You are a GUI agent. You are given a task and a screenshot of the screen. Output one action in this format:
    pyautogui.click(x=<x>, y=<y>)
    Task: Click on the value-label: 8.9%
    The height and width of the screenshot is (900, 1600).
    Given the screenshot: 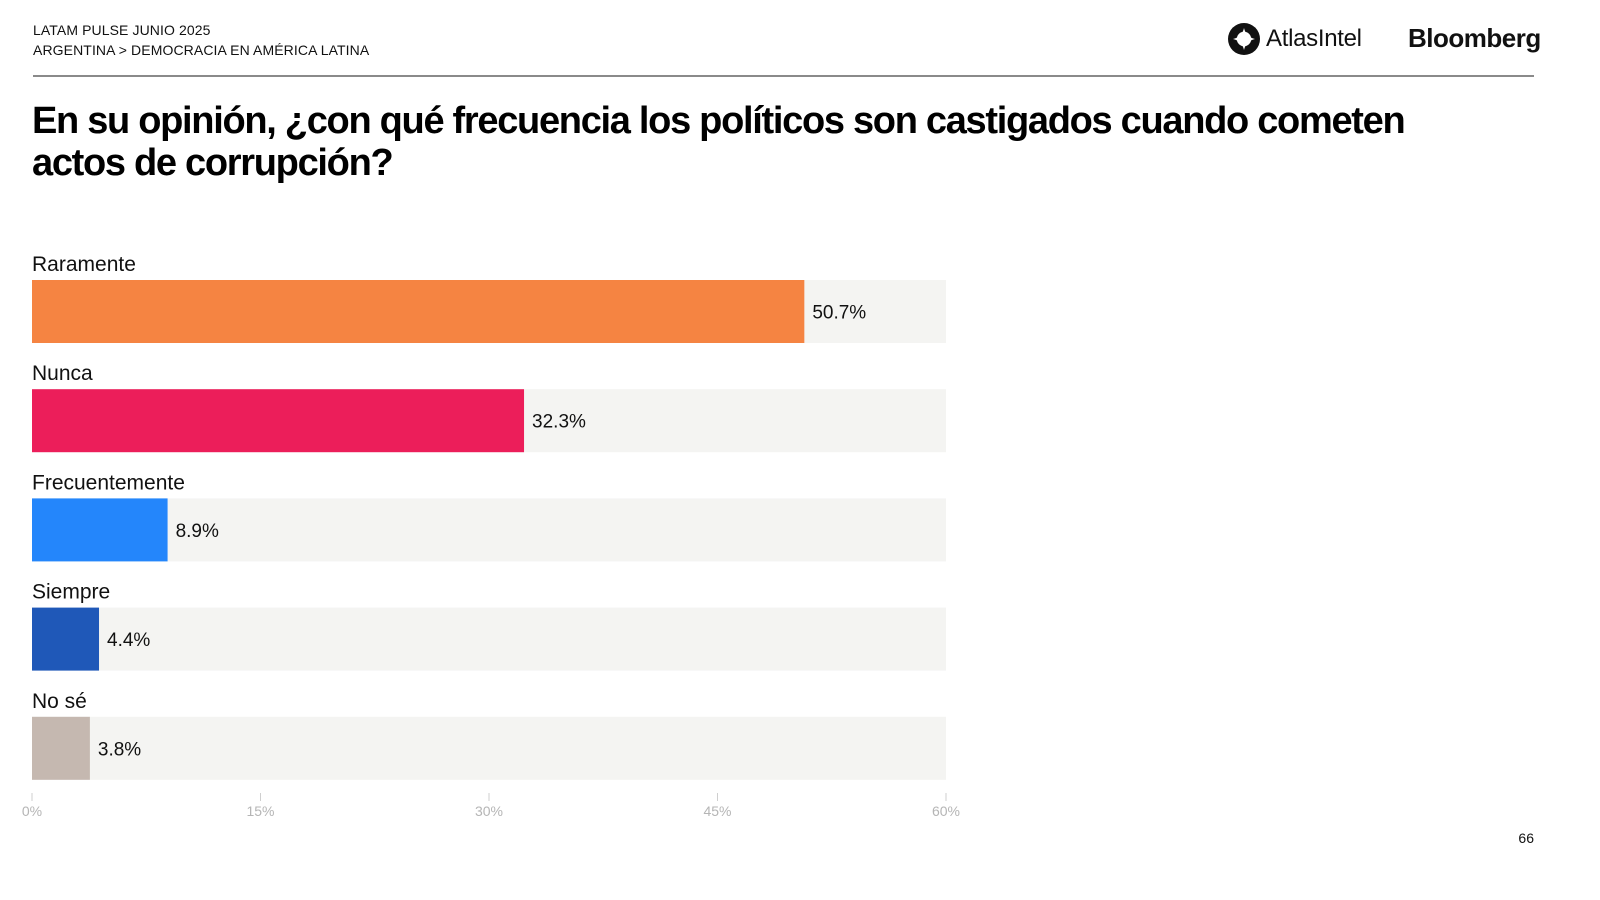 What is the action you would take?
    pyautogui.click(x=197, y=531)
    